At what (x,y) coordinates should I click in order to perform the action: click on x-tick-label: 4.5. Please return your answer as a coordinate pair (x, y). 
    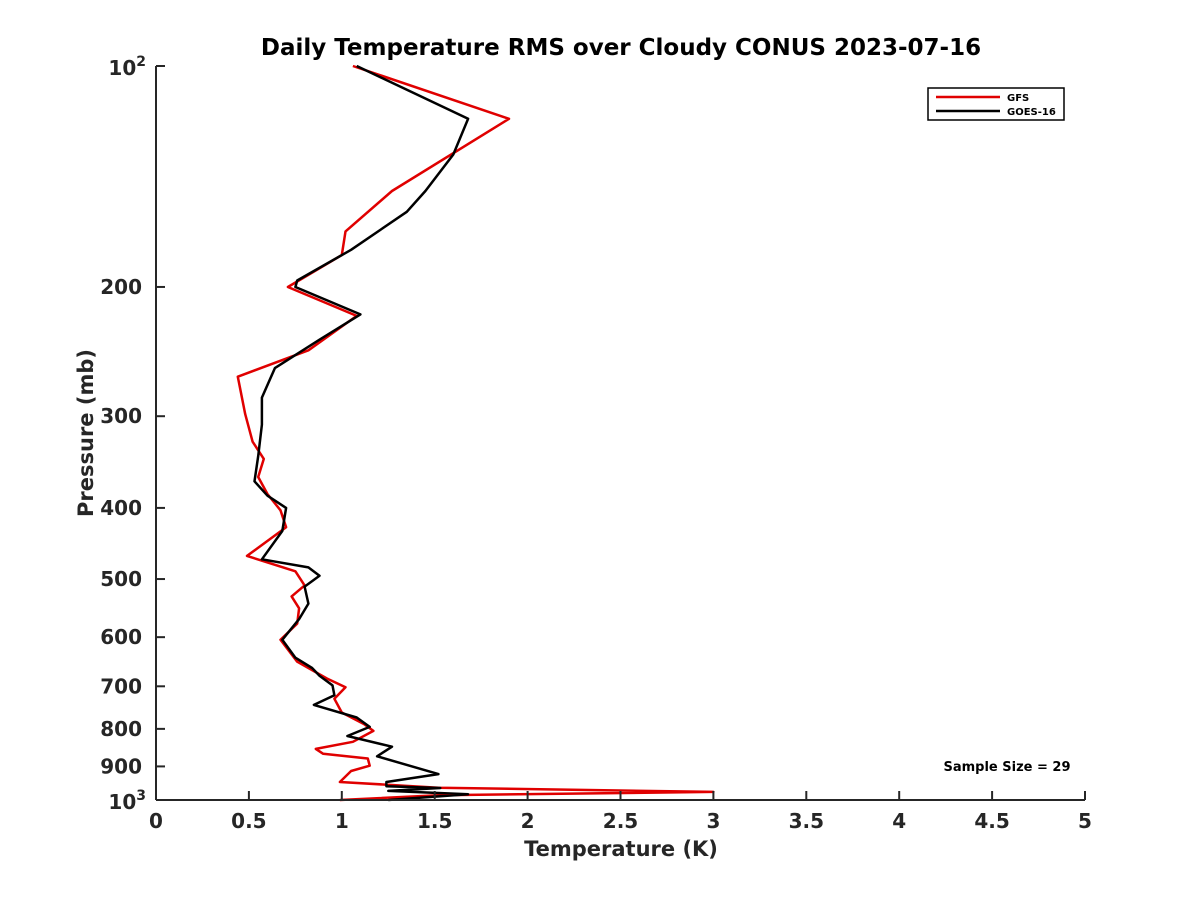
    Looking at the image, I should click on (991, 821).